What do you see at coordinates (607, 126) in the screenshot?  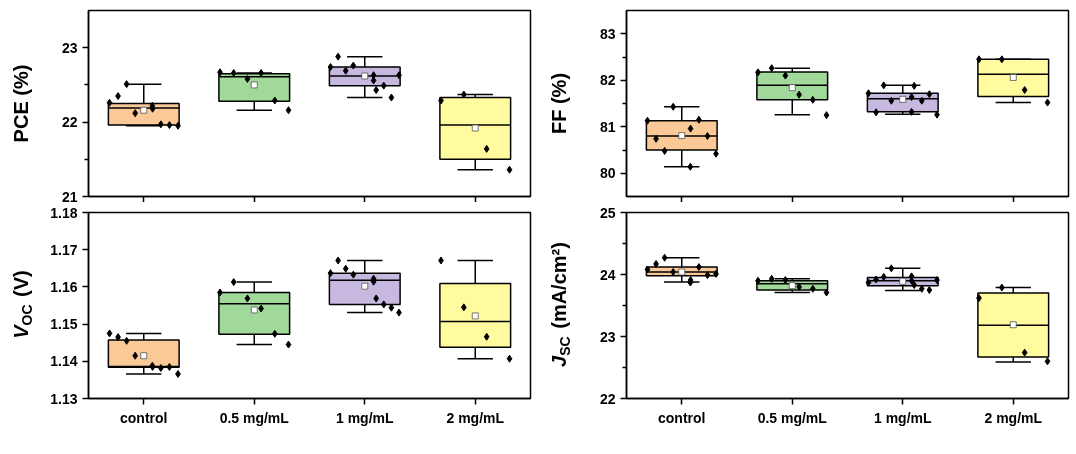 I see `y-tick-label: 81` at bounding box center [607, 126].